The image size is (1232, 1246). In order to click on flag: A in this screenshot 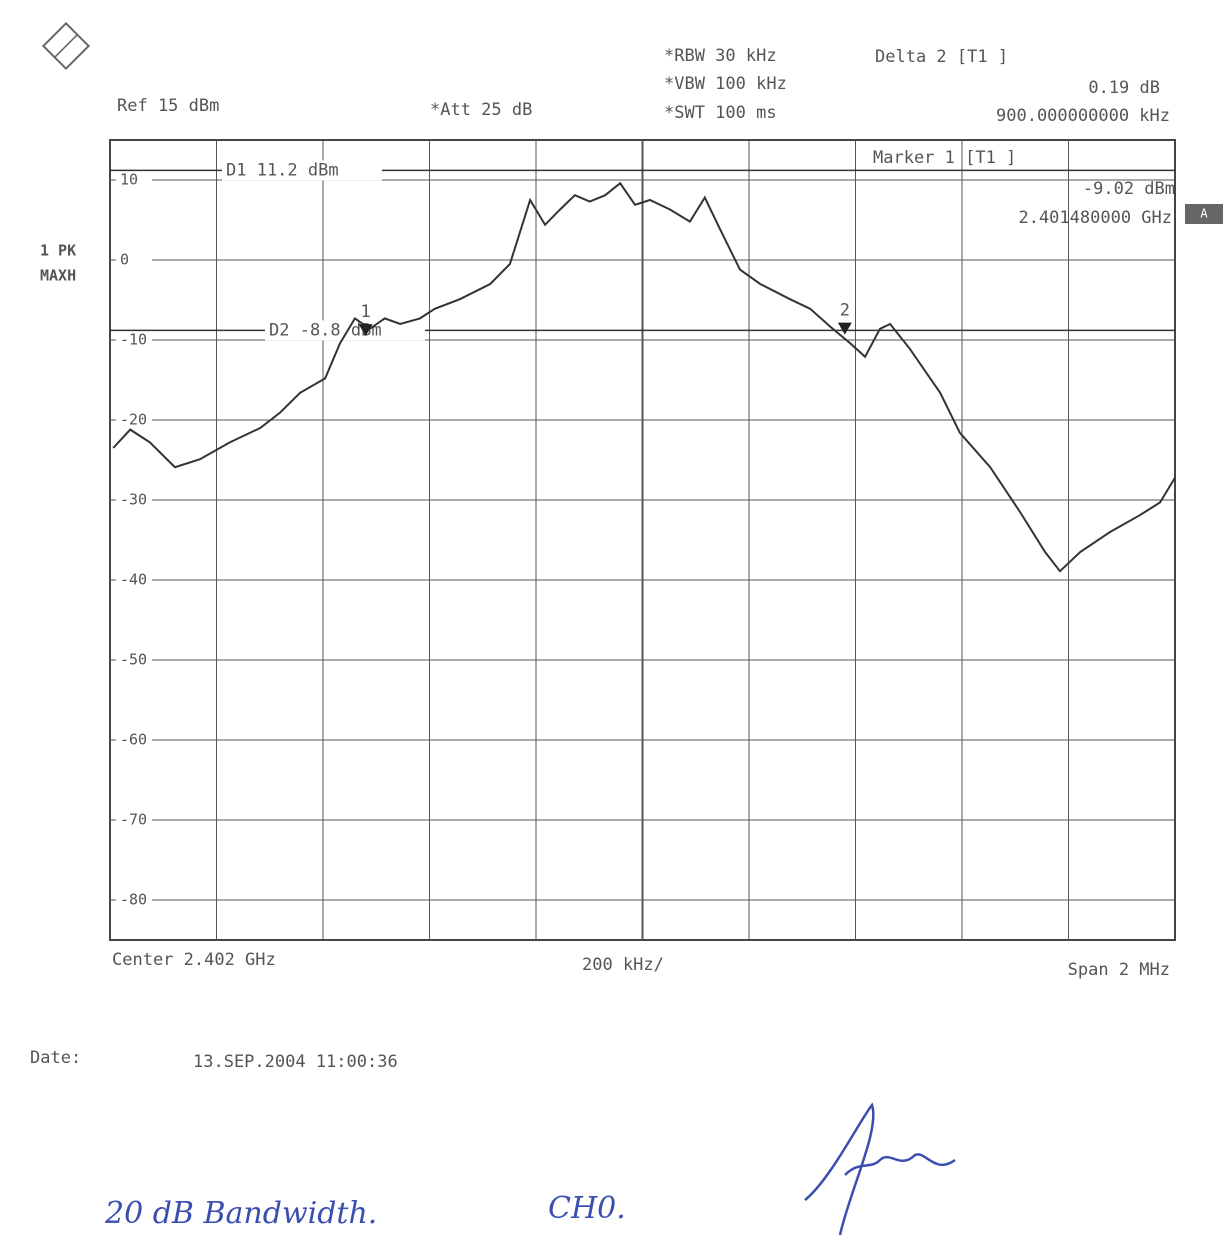, I will do `click(1204, 214)`.